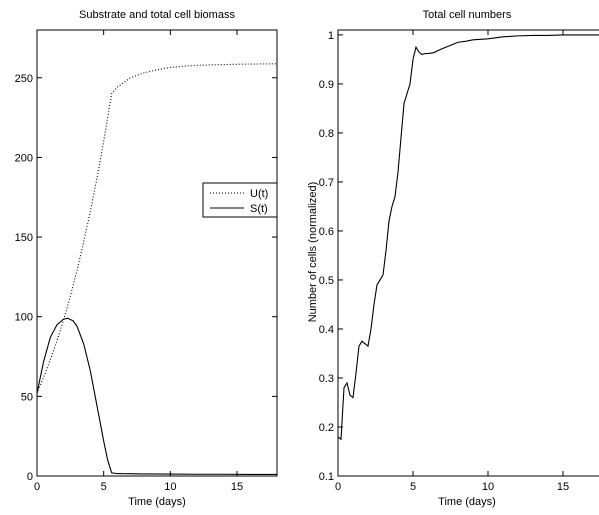 The height and width of the screenshot is (515, 599). What do you see at coordinates (27, 397) in the screenshot?
I see `biomass-ytick-label: 50` at bounding box center [27, 397].